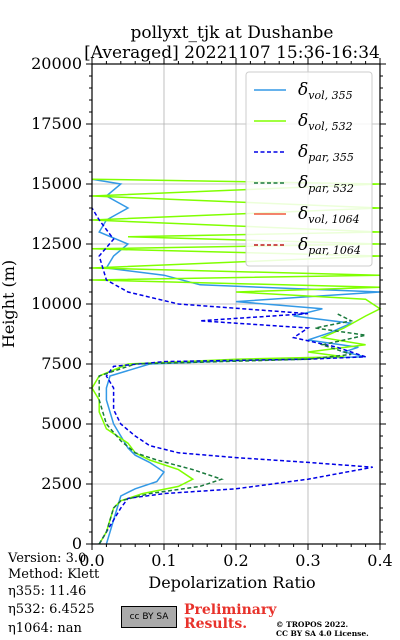 The height and width of the screenshot is (640, 400). What do you see at coordinates (379, 560) in the screenshot?
I see `x-tick-label: 0.4` at bounding box center [379, 560].